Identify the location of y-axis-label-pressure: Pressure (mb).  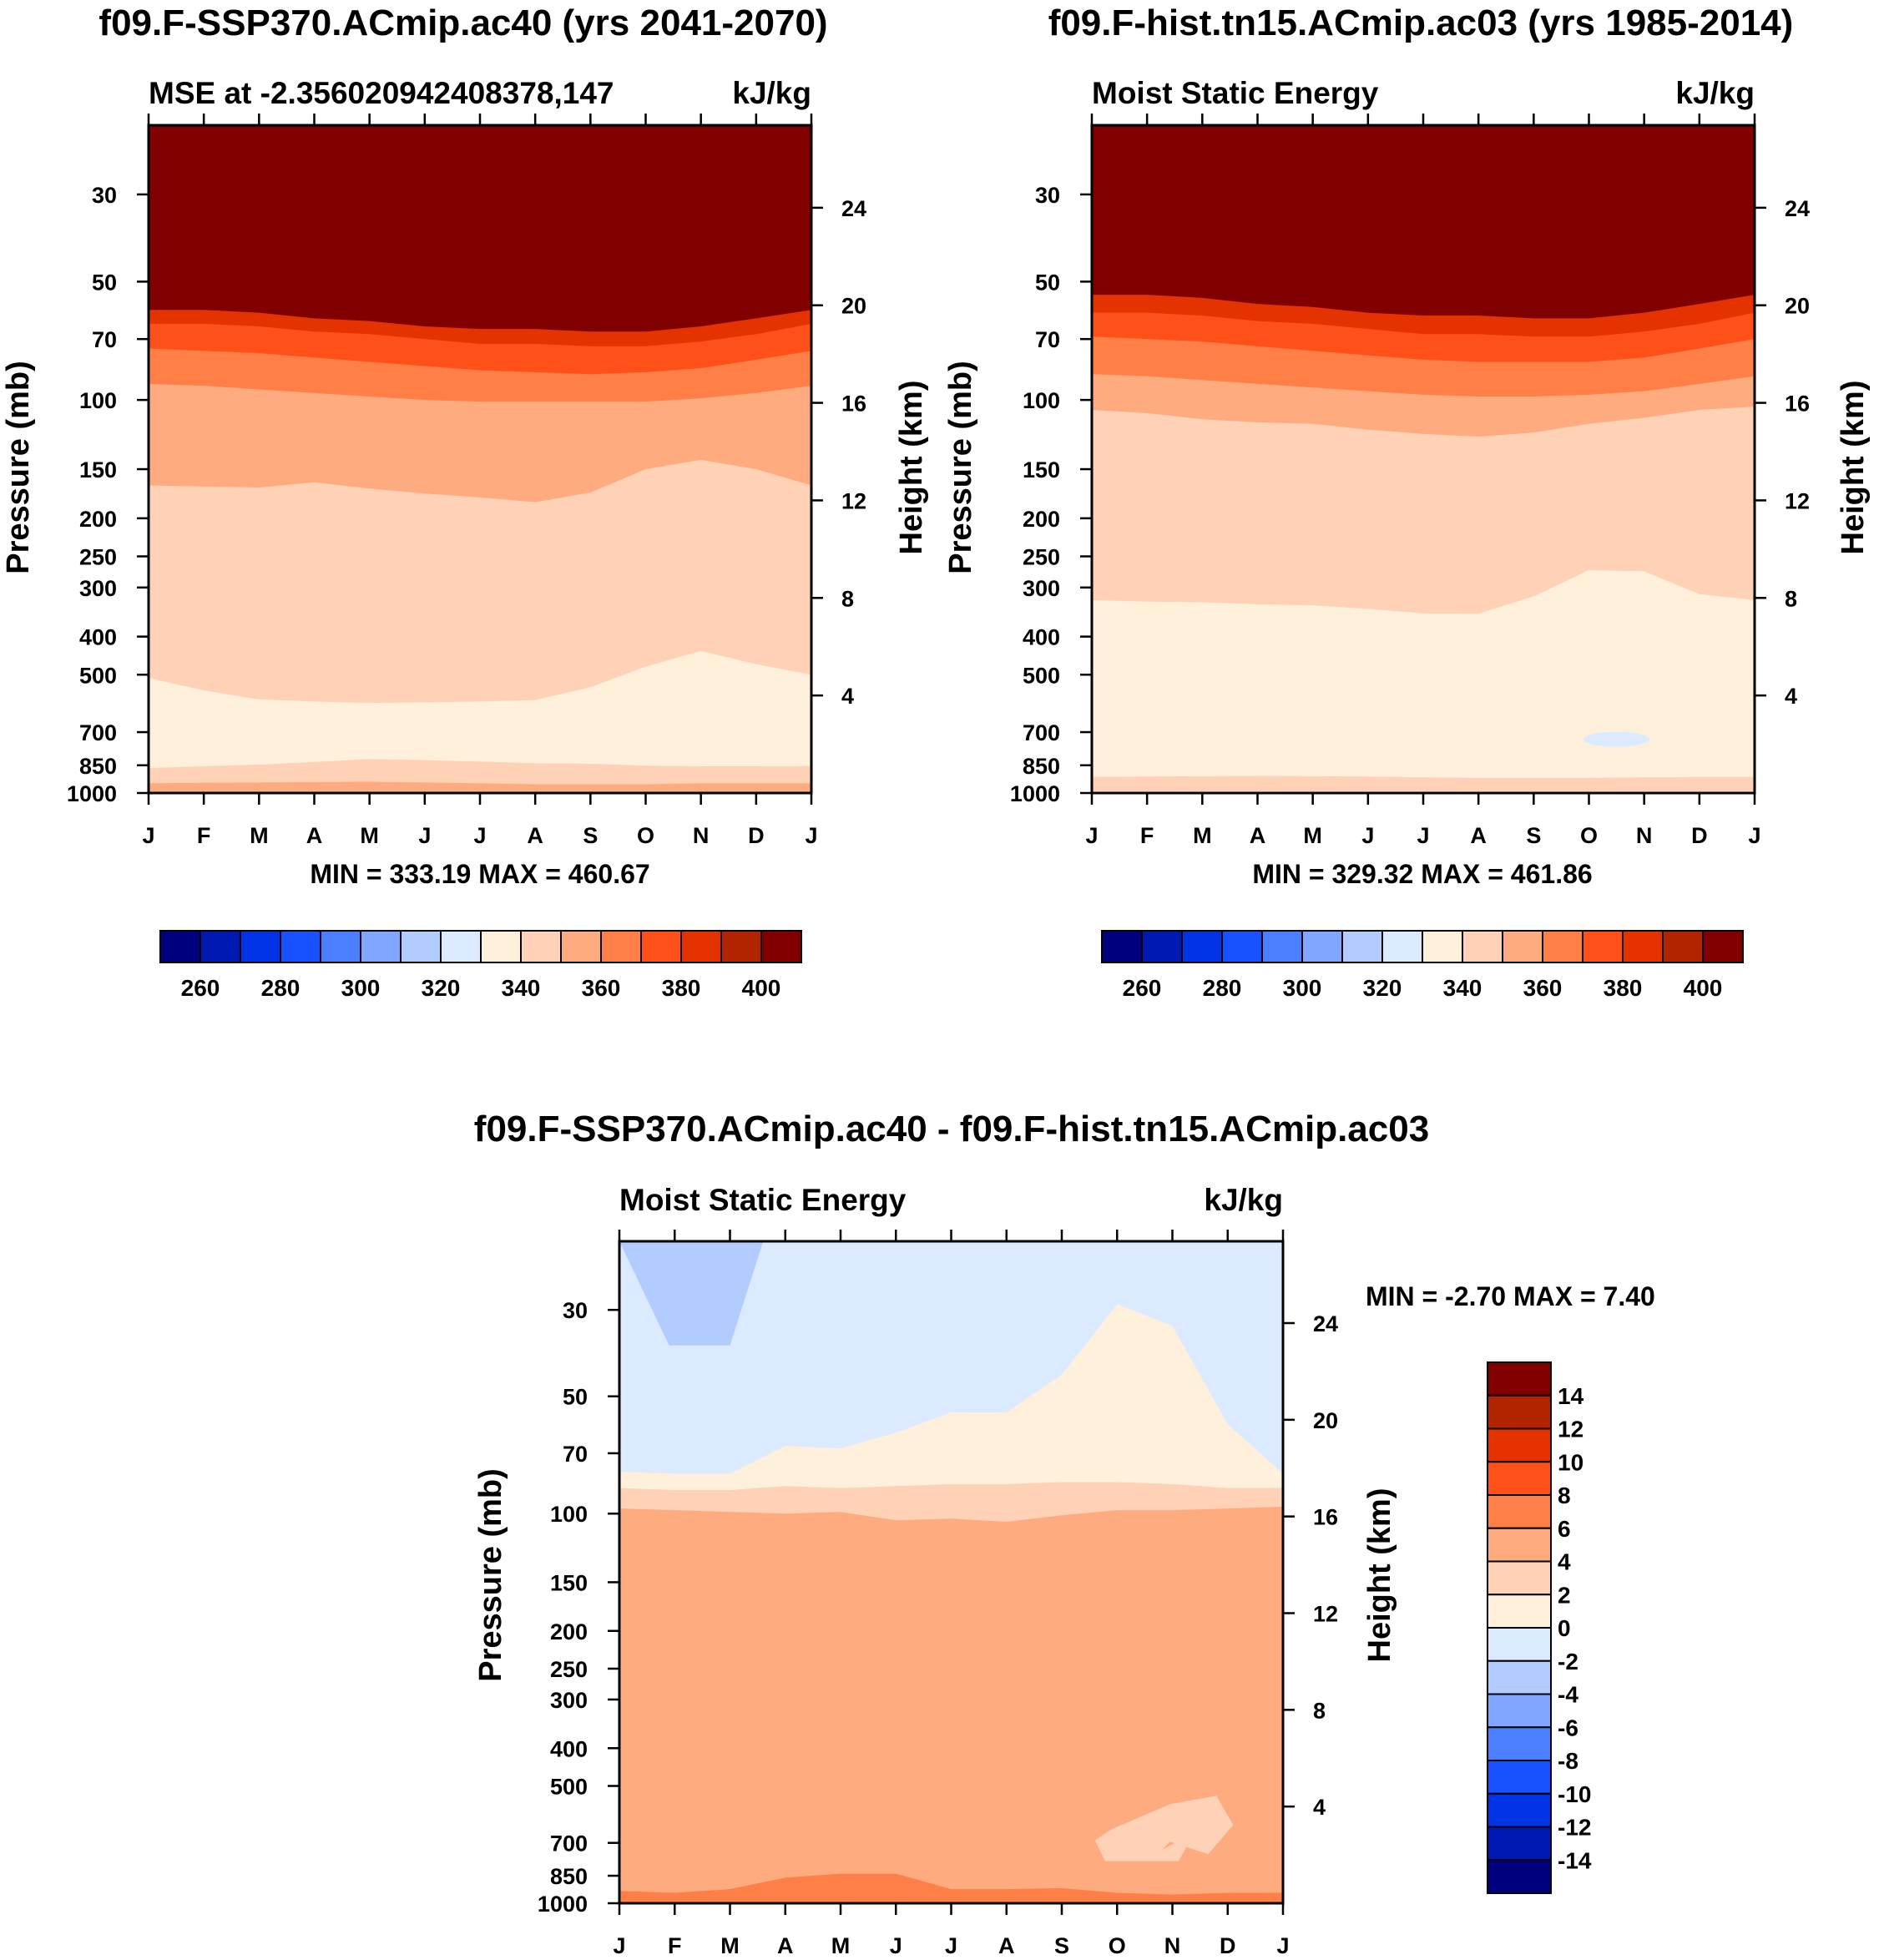
(960, 467).